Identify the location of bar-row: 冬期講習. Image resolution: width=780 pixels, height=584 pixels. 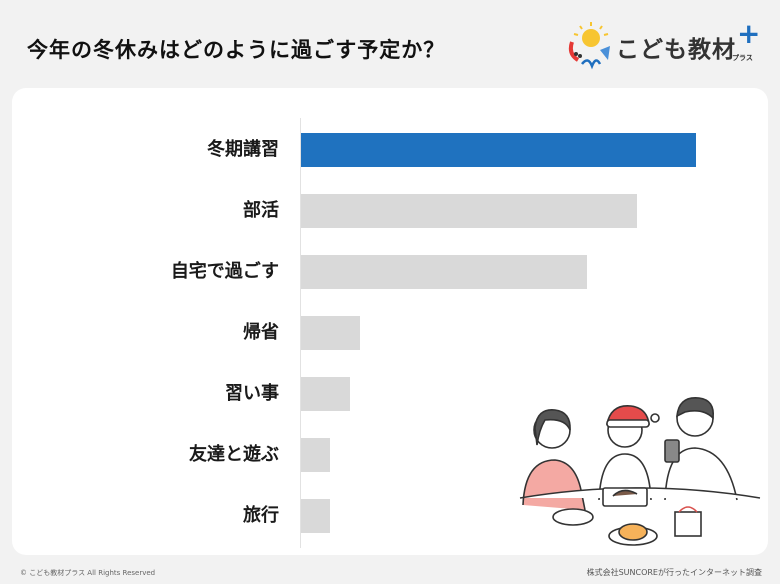
(390, 150).